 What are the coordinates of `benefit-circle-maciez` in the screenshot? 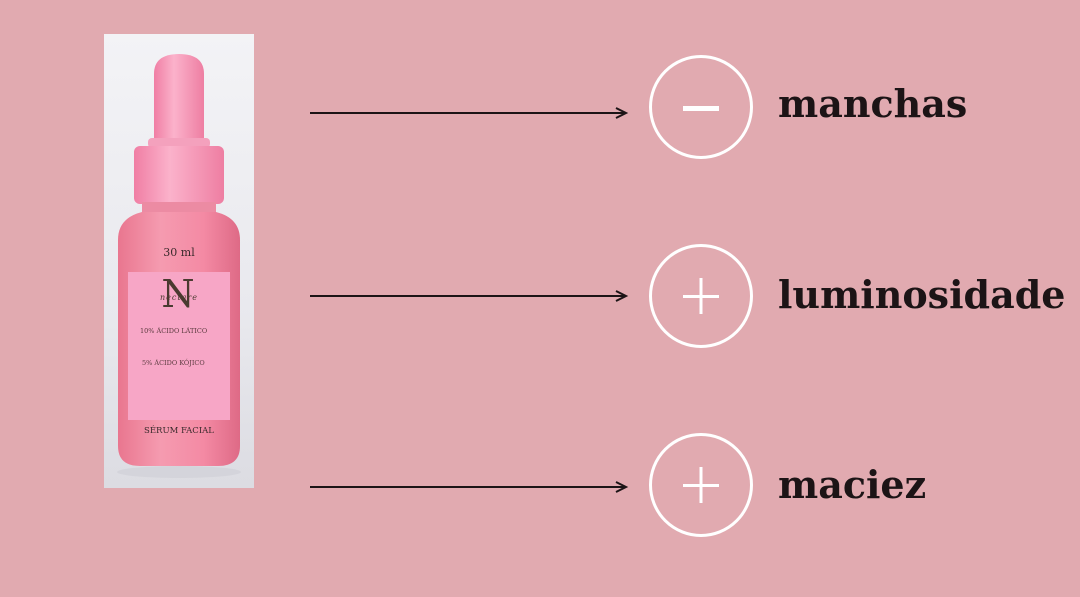 It's located at (701, 485).